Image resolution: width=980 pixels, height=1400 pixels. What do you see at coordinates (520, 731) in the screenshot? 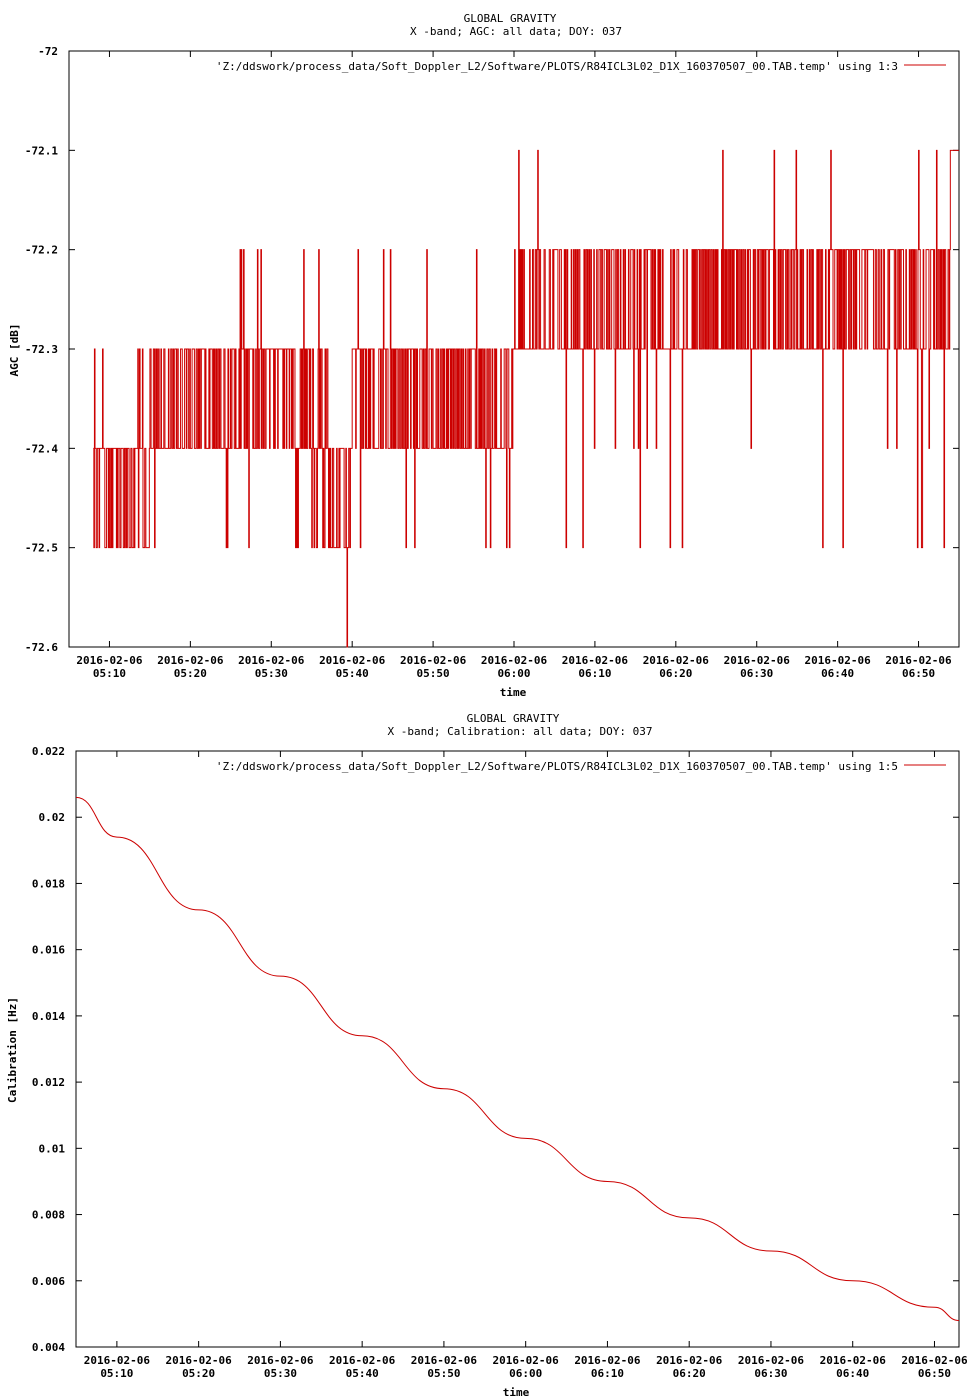
I see `chart-subtitle: X -band; Calibration: all data; DOY: 037` at bounding box center [520, 731].